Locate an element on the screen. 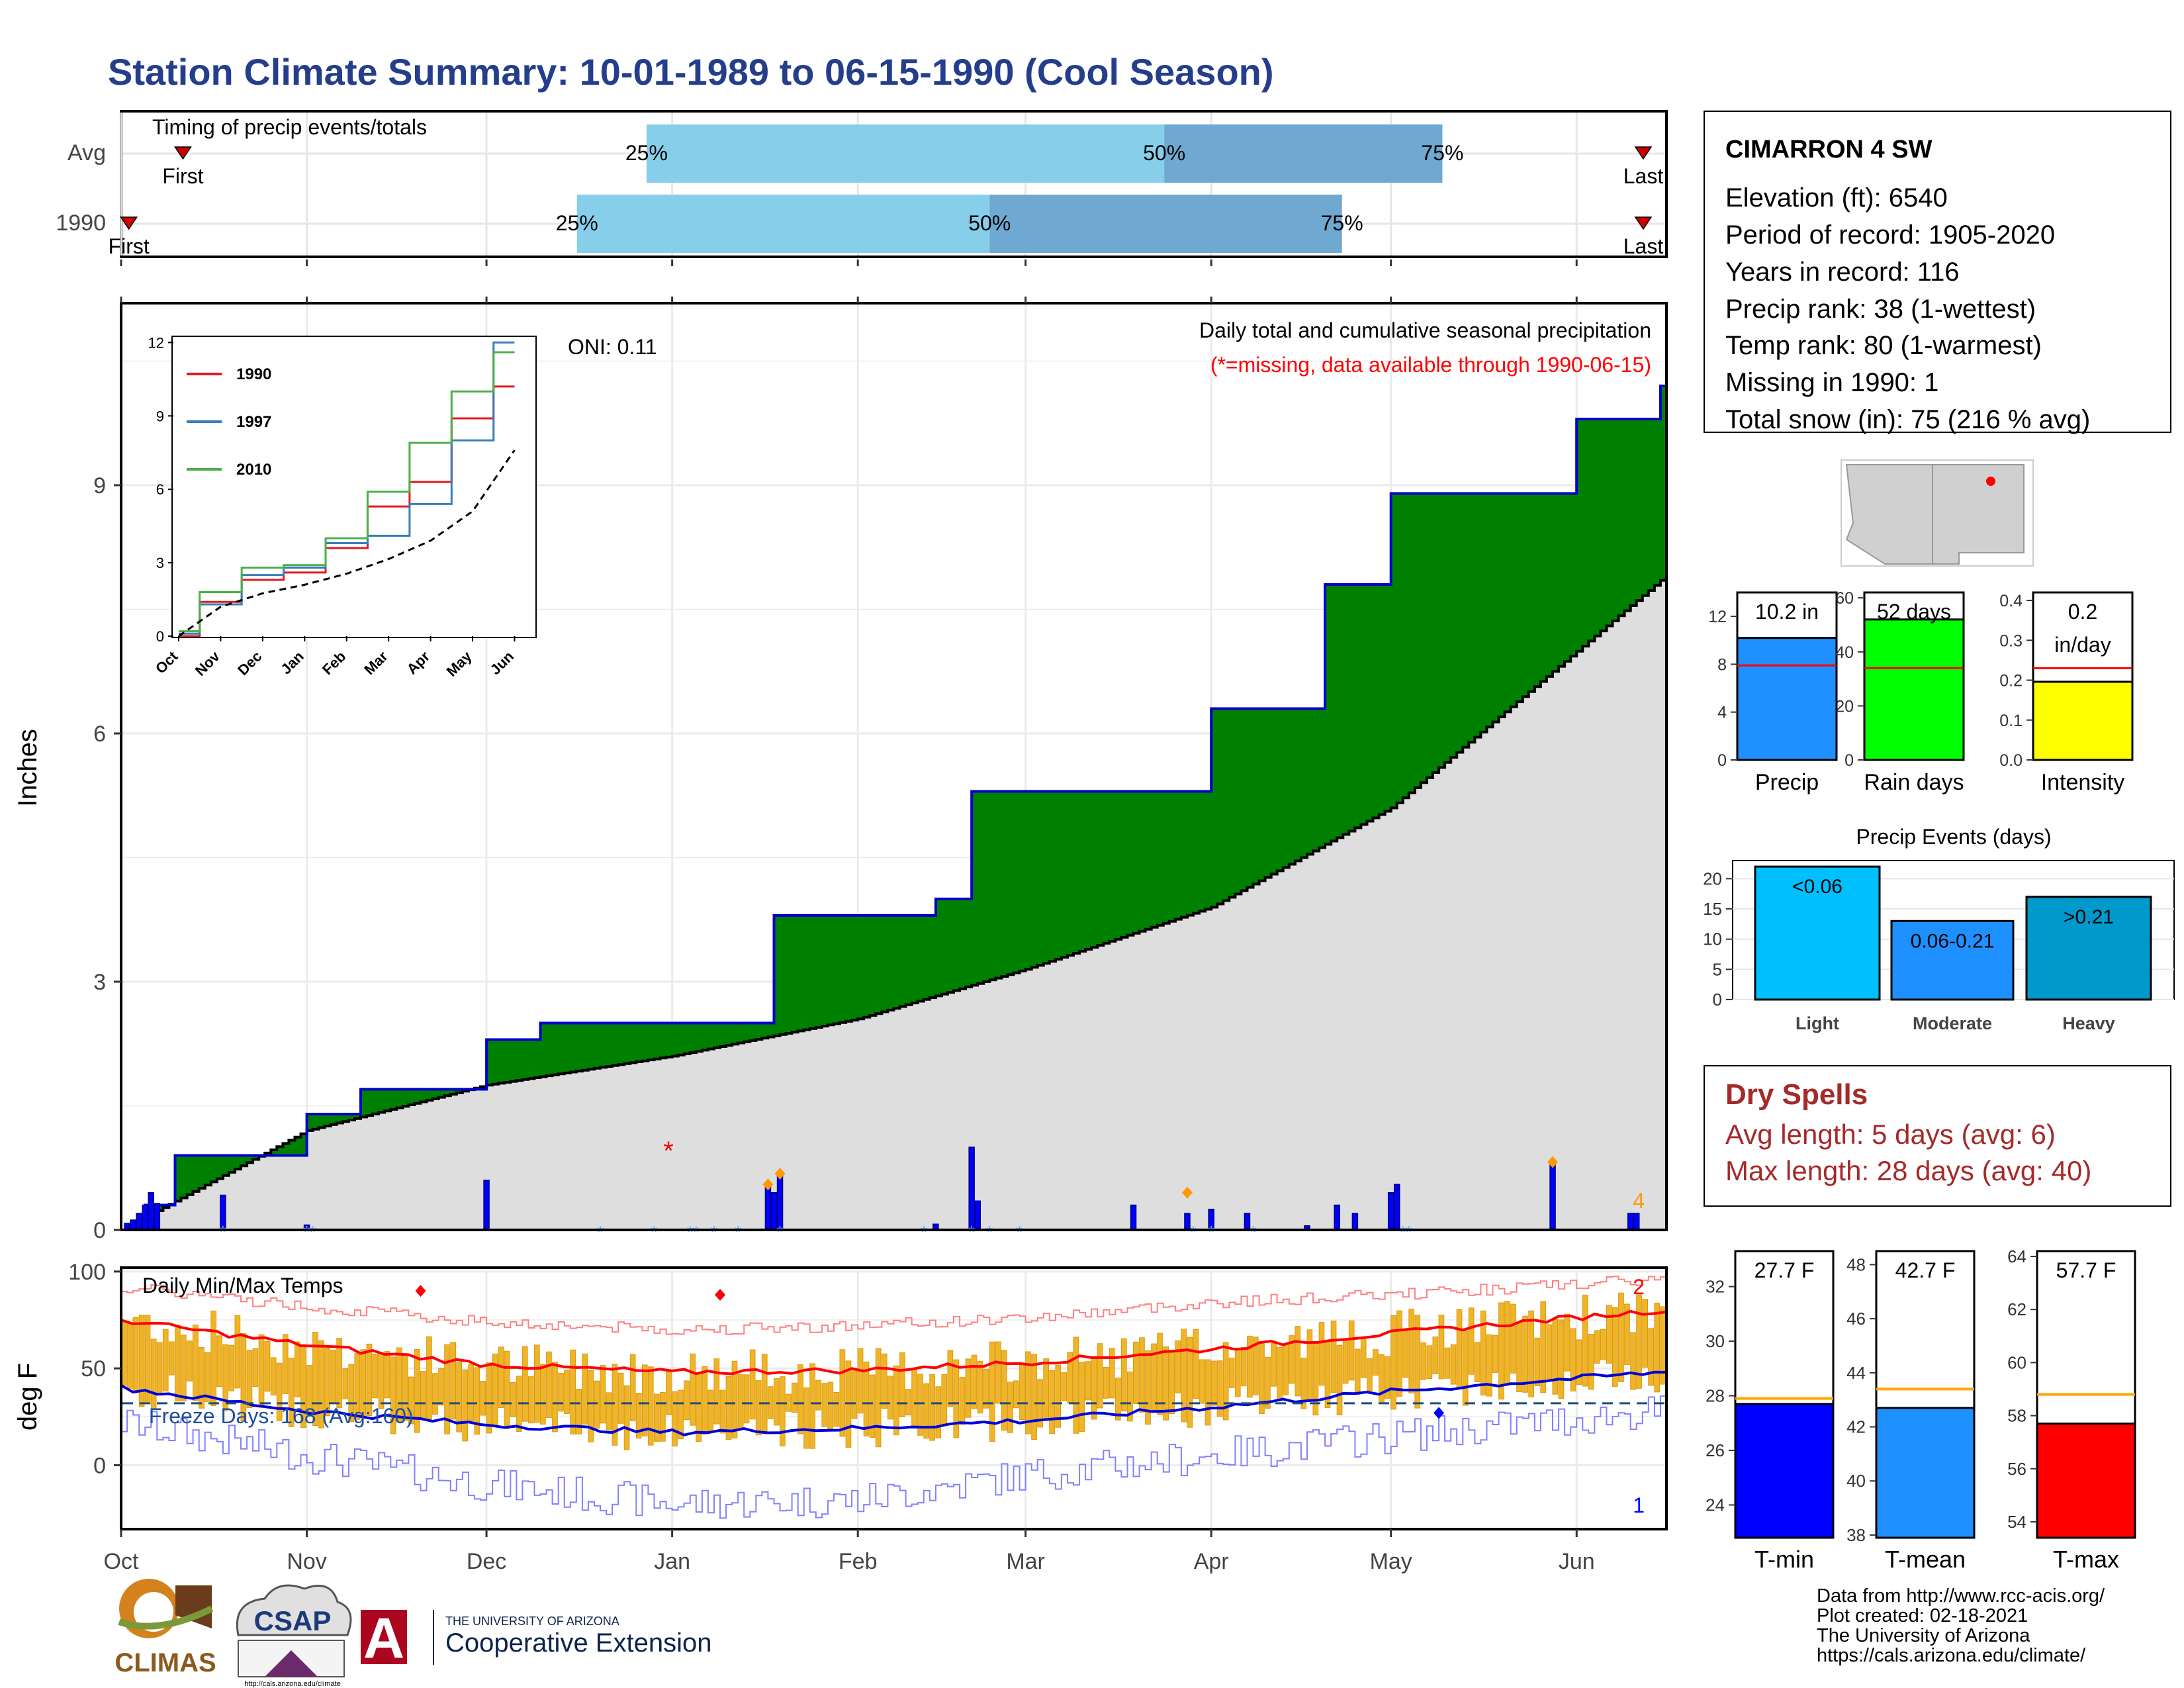 Image resolution: width=2184 pixels, height=1688 pixels. temp-x-tick-label: Apr is located at coordinates (1211, 1561).